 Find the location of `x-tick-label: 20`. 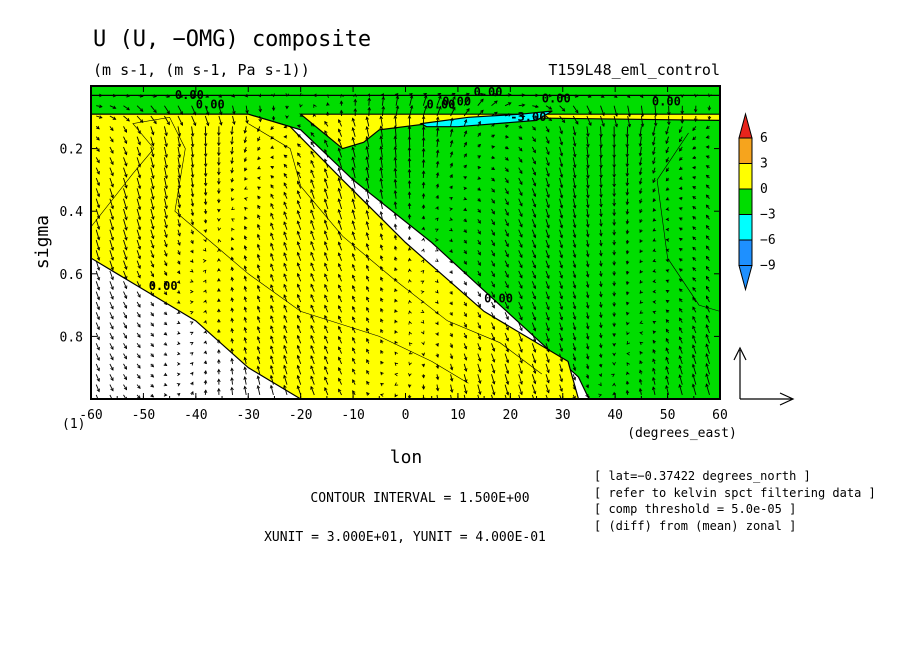

x-tick-label: 20 is located at coordinates (511, 415).